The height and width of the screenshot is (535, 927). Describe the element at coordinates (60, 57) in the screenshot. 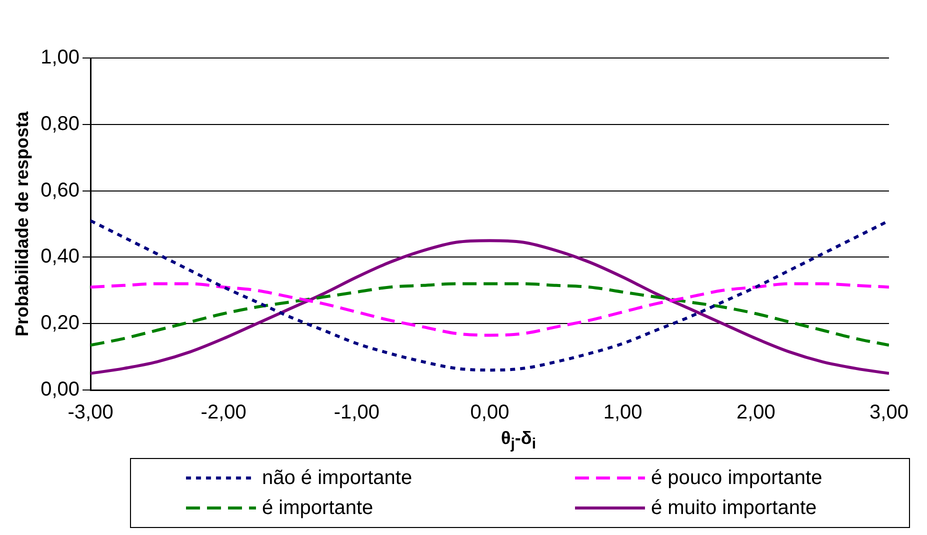

I see `y-tick-label: 1,00` at that location.